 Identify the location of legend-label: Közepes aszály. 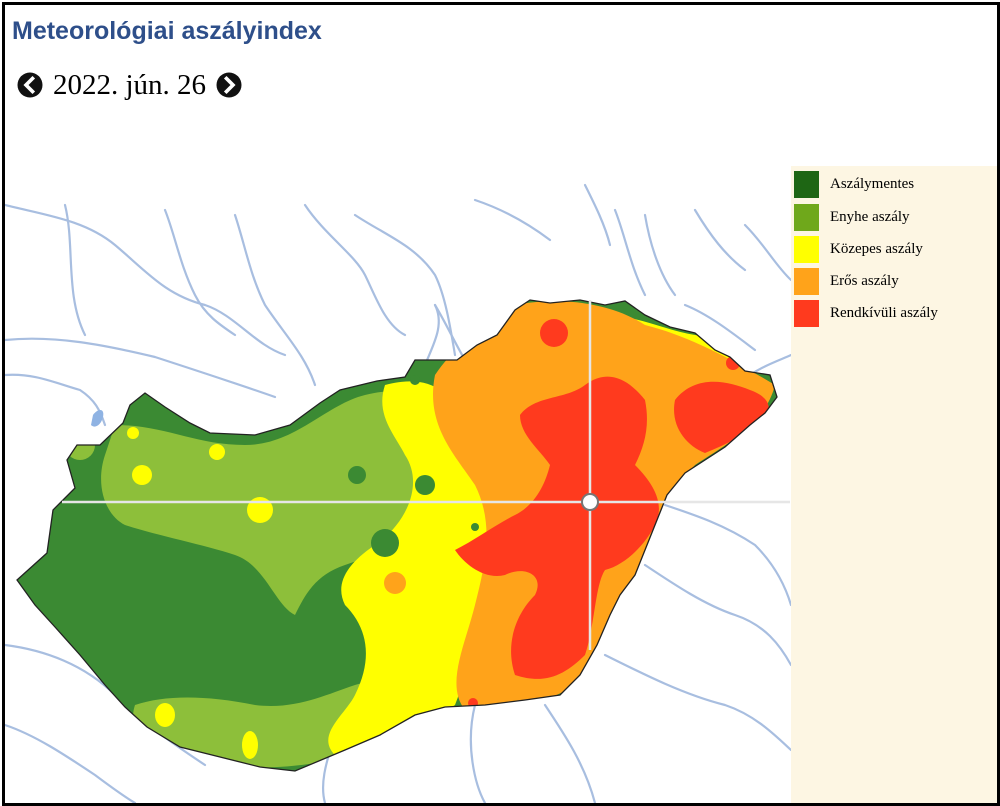
(876, 248).